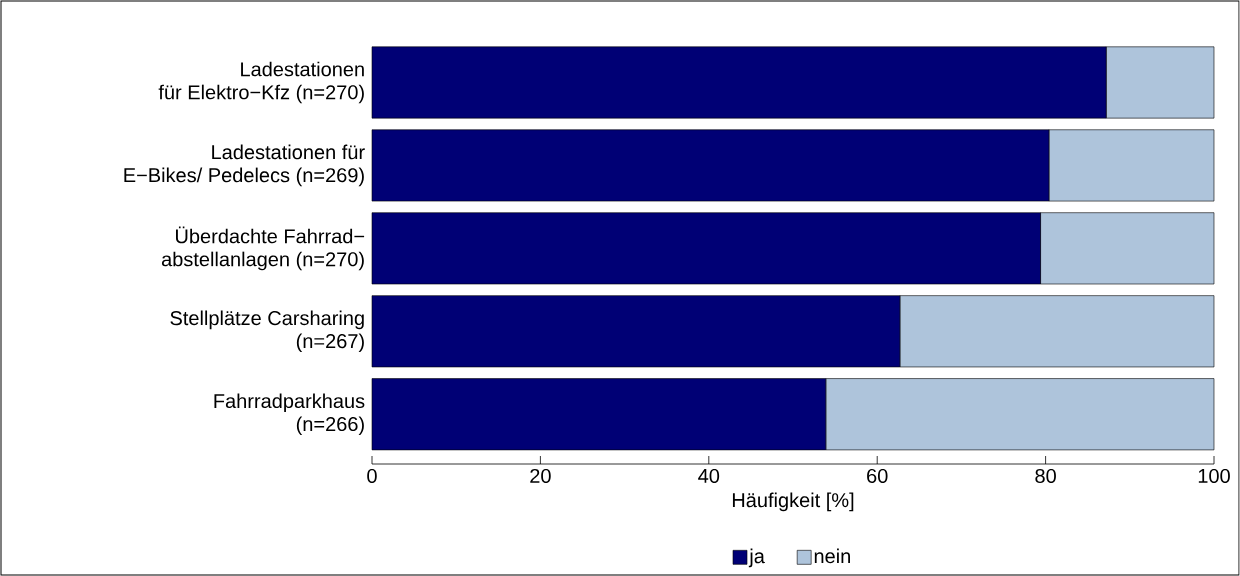 Image resolution: width=1240 pixels, height=576 pixels. Describe the element at coordinates (1045, 476) in the screenshot. I see `x-tick-label: 80` at that location.